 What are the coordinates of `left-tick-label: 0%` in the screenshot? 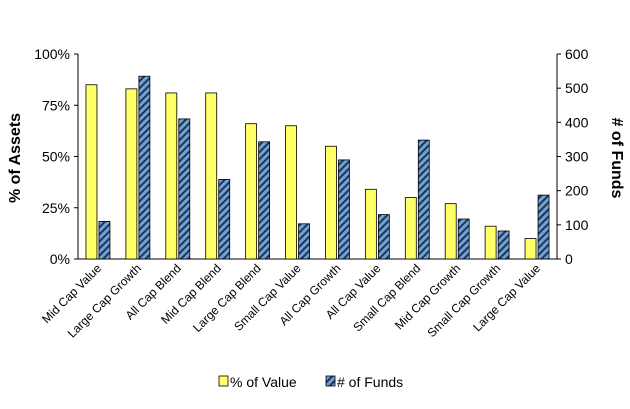 It's located at (60, 259).